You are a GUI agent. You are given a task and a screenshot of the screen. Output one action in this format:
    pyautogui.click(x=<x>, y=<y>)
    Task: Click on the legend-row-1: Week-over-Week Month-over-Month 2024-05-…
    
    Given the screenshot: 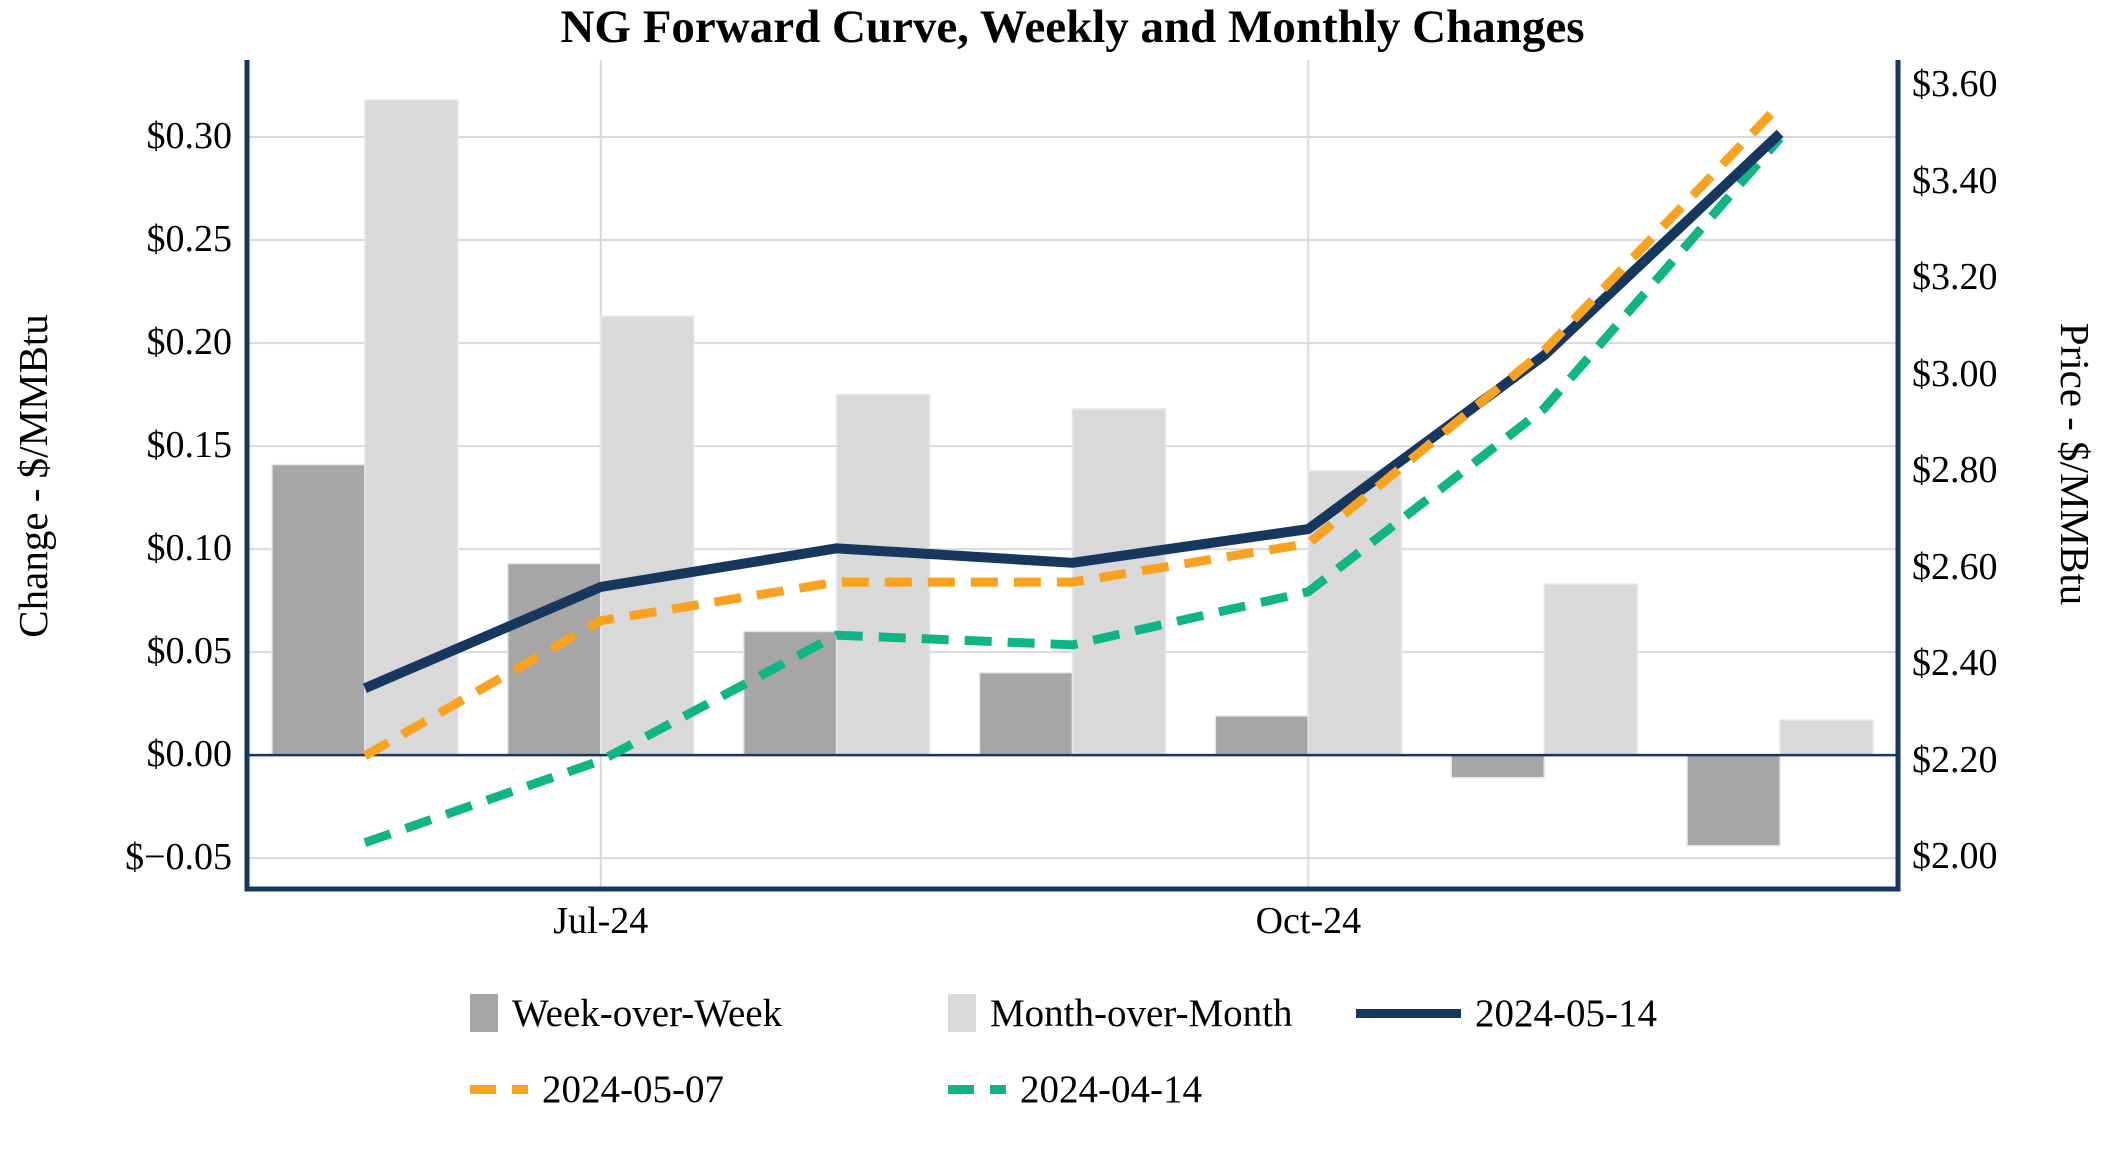 What is the action you would take?
    pyautogui.click(x=1063, y=1013)
    